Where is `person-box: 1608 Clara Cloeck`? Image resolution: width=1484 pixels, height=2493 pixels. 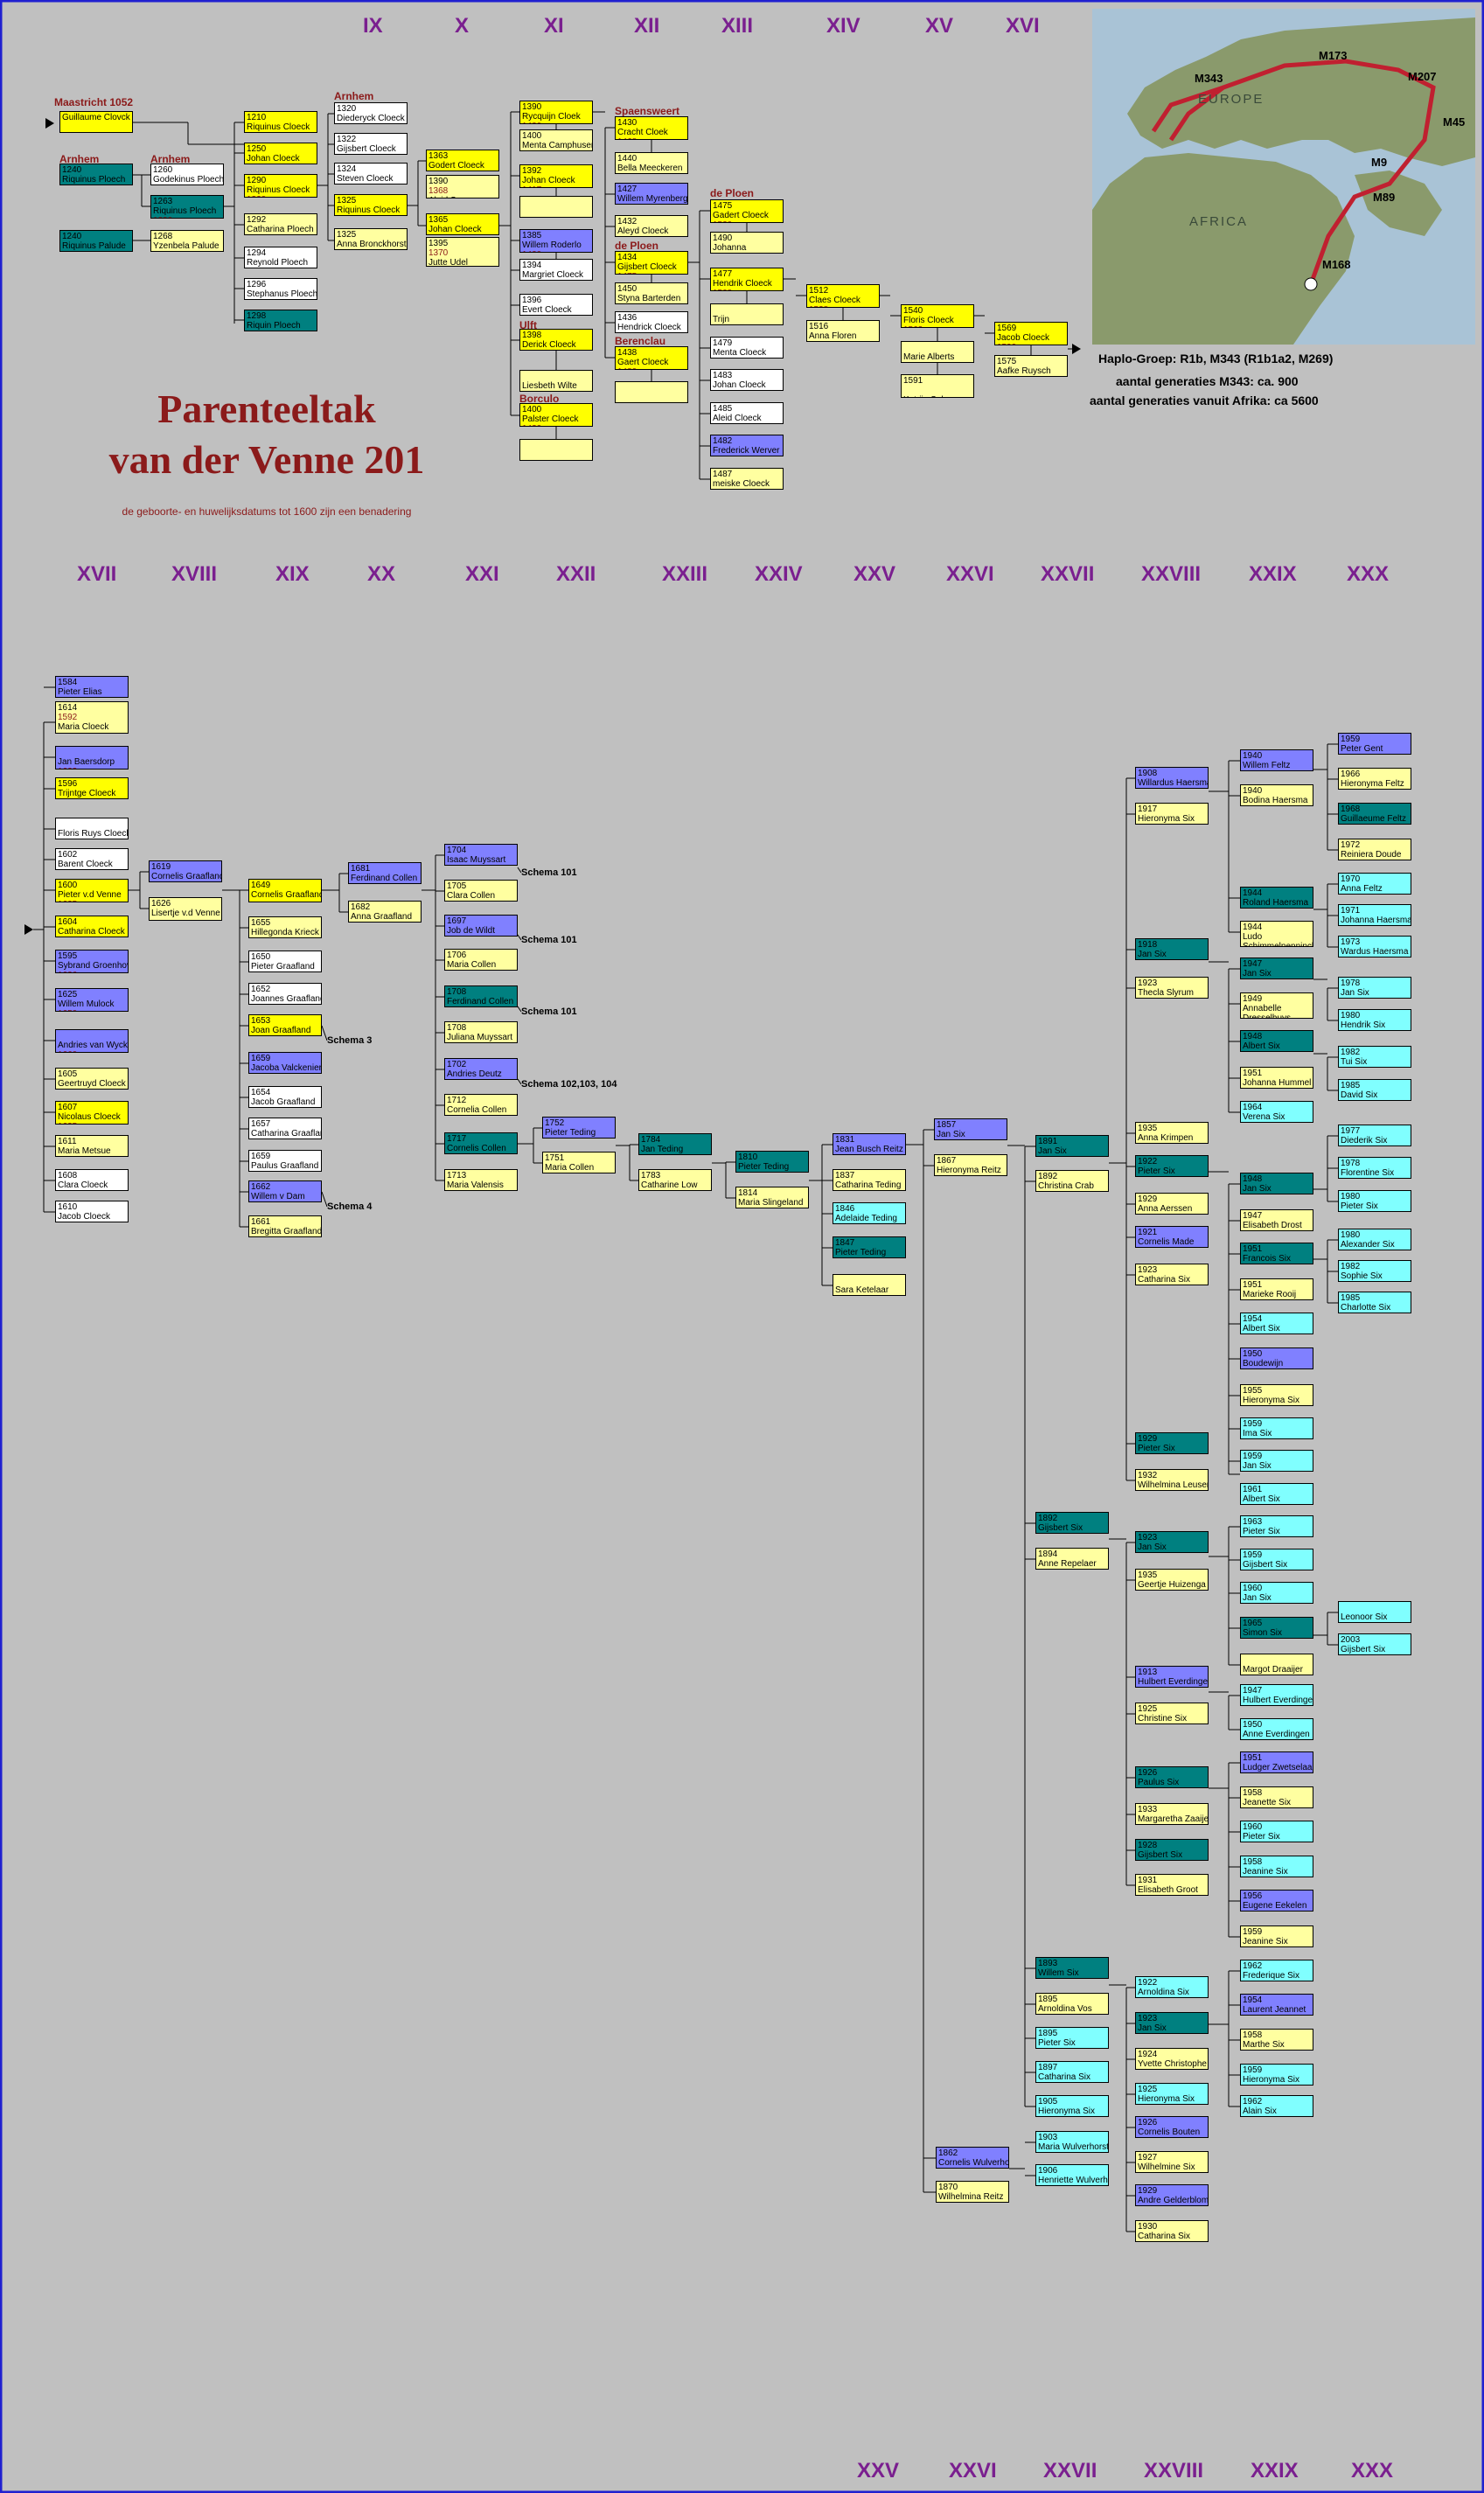 person-box: 1608 Clara Cloeck is located at coordinates (92, 1180).